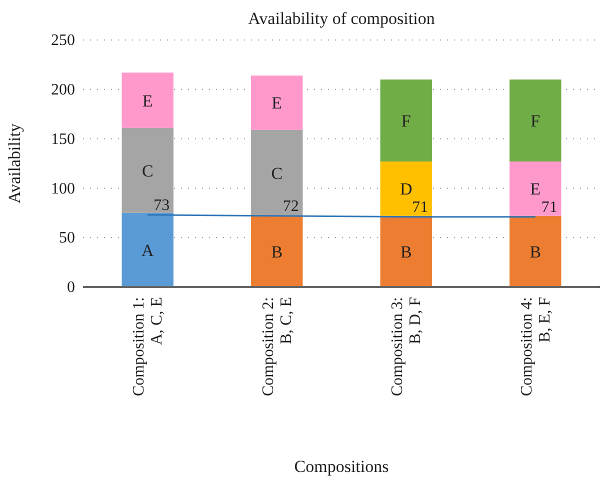 This screenshot has width=615, height=485. What do you see at coordinates (63, 139) in the screenshot?
I see `y-tick-label: 150` at bounding box center [63, 139].